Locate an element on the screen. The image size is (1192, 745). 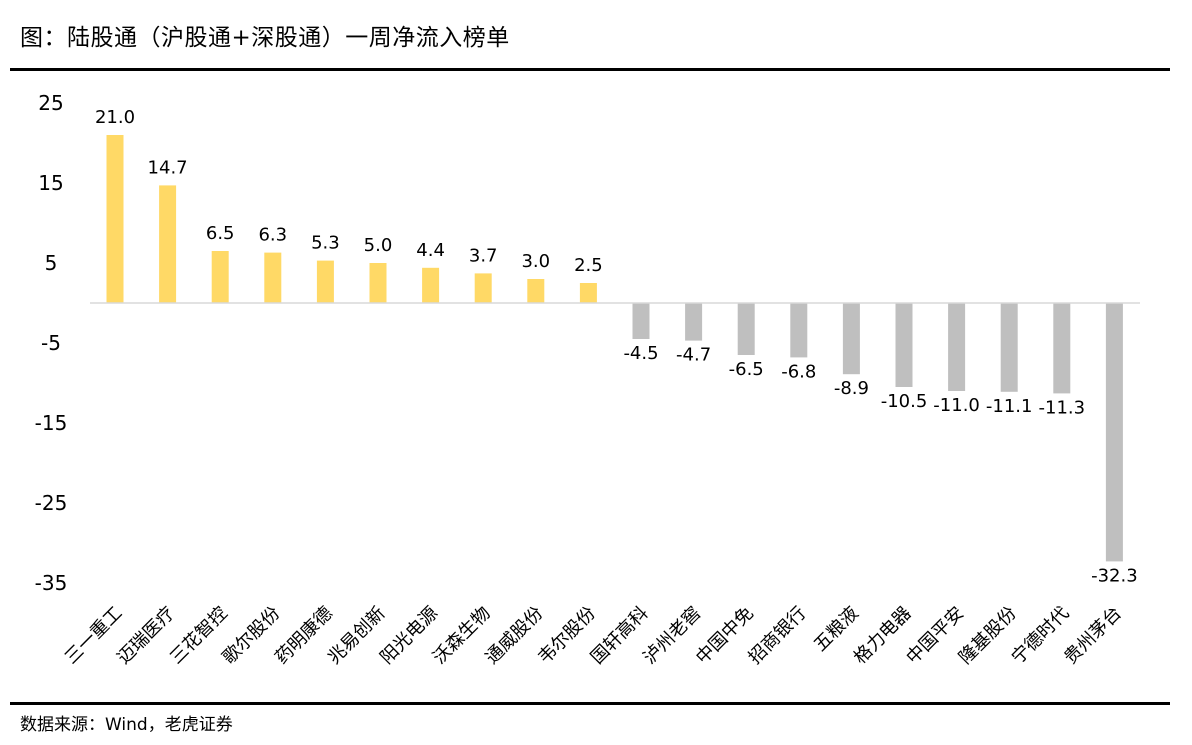
data-label: 4.4 is located at coordinates (430, 250).